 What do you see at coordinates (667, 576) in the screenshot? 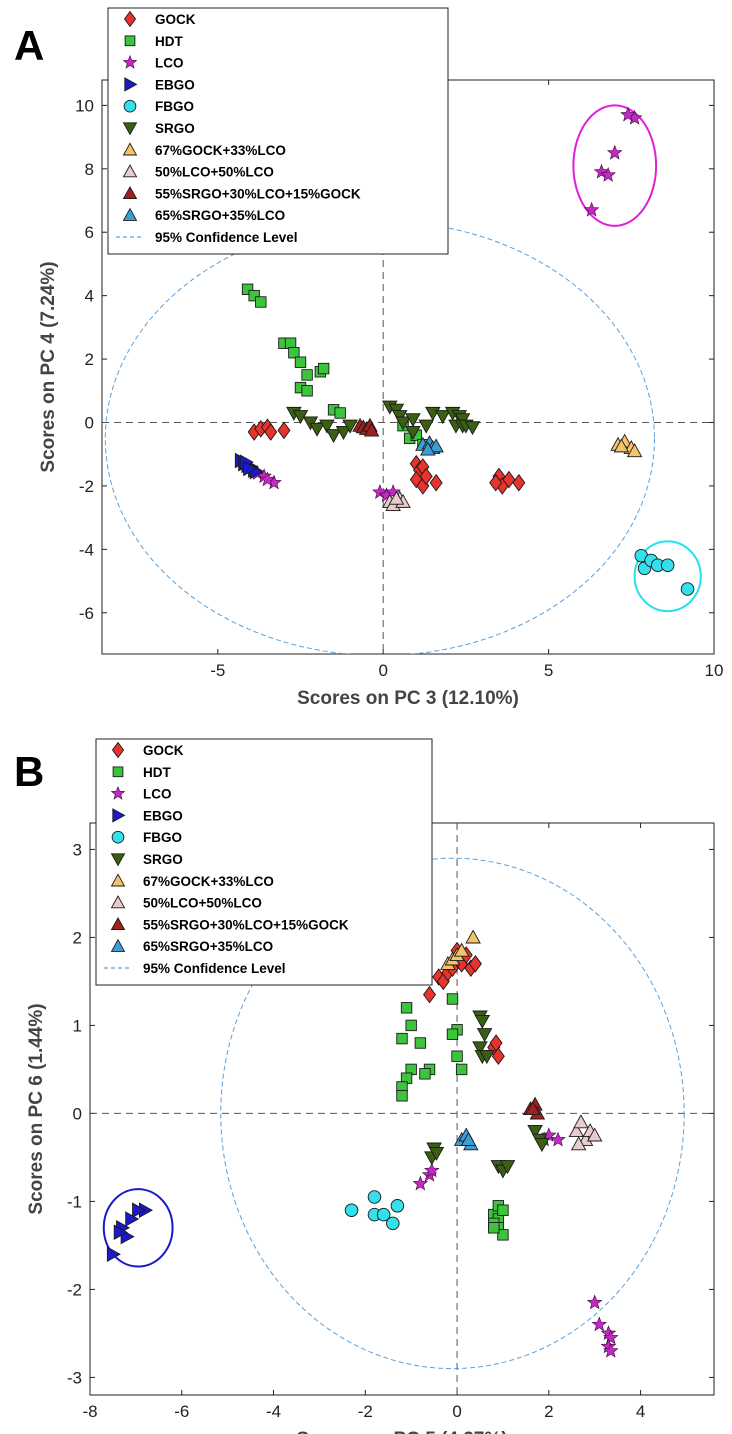
I see `panel-a-fbgo-highlight-circle` at bounding box center [667, 576].